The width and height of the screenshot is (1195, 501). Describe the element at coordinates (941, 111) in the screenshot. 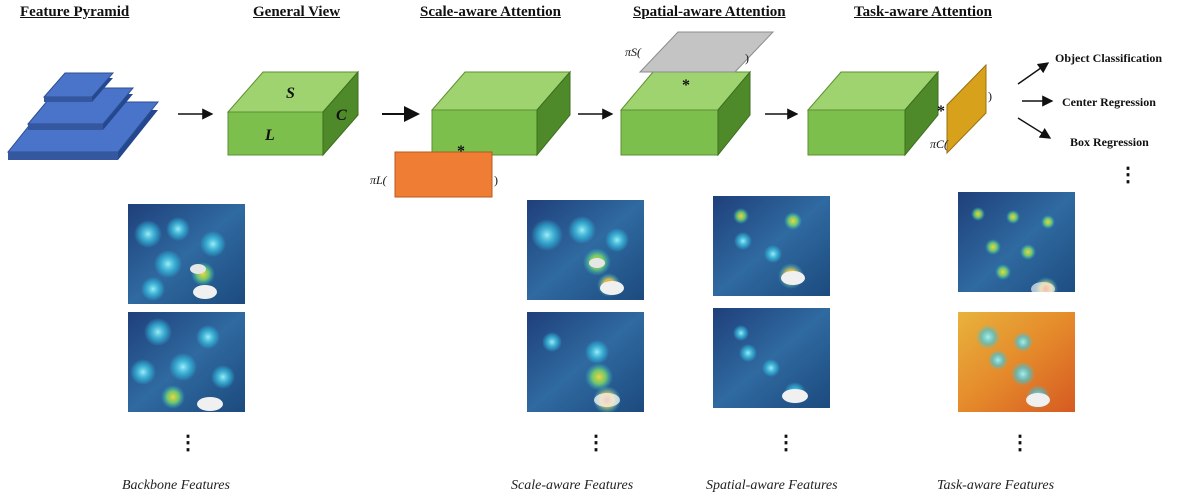

I see `task-operator-star: *` at that location.